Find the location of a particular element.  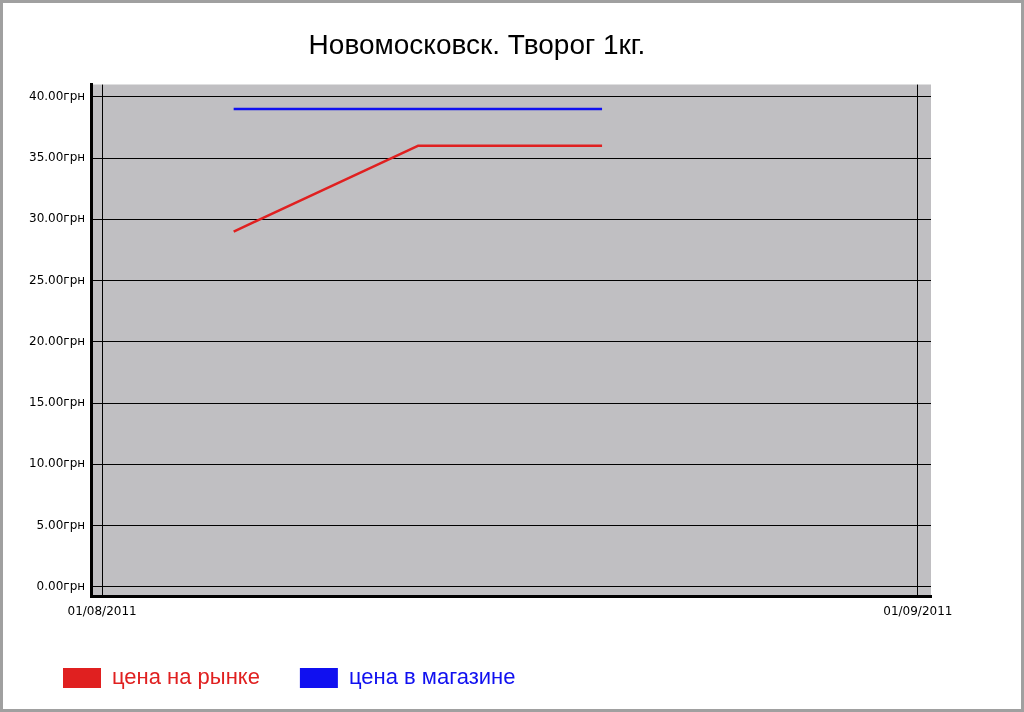

x-tick-label: 01/08/2011 is located at coordinates (102, 610).